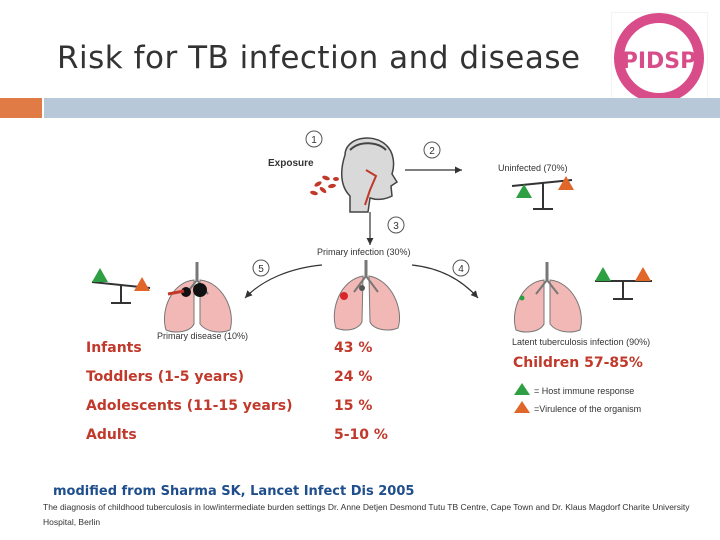 The image size is (720, 540). I want to click on lungs-latent-infection-icon, so click(548, 297).